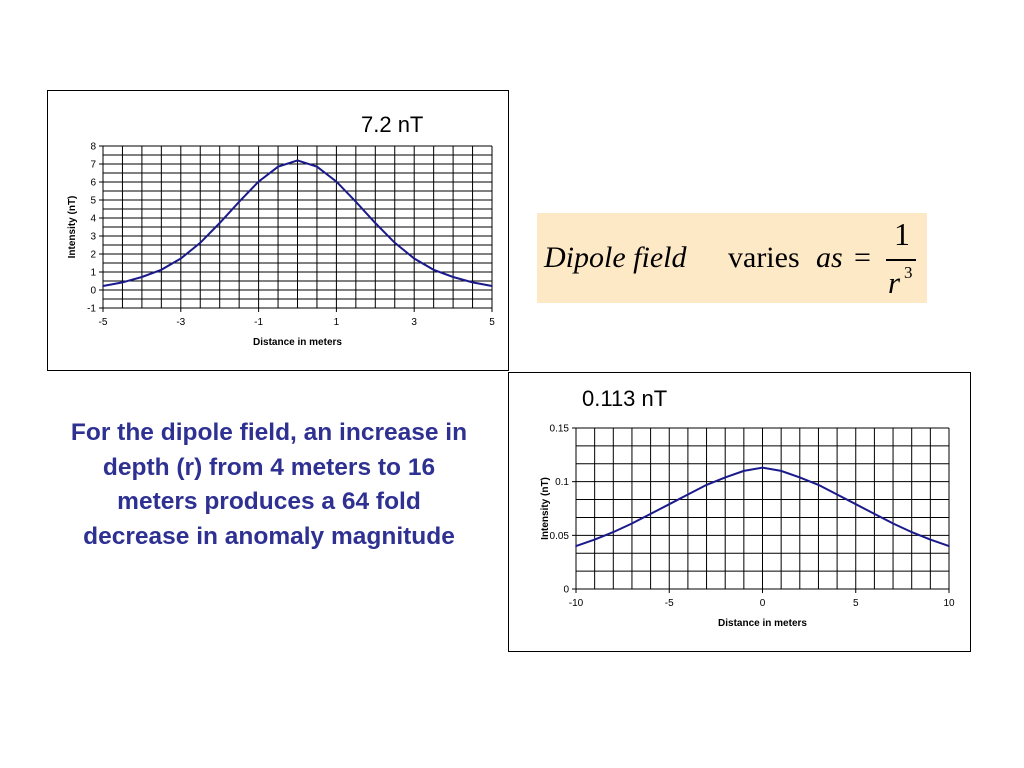 This screenshot has width=1024, height=768. Describe the element at coordinates (93, 219) in the screenshot. I see `y-tick-label: 4` at that location.